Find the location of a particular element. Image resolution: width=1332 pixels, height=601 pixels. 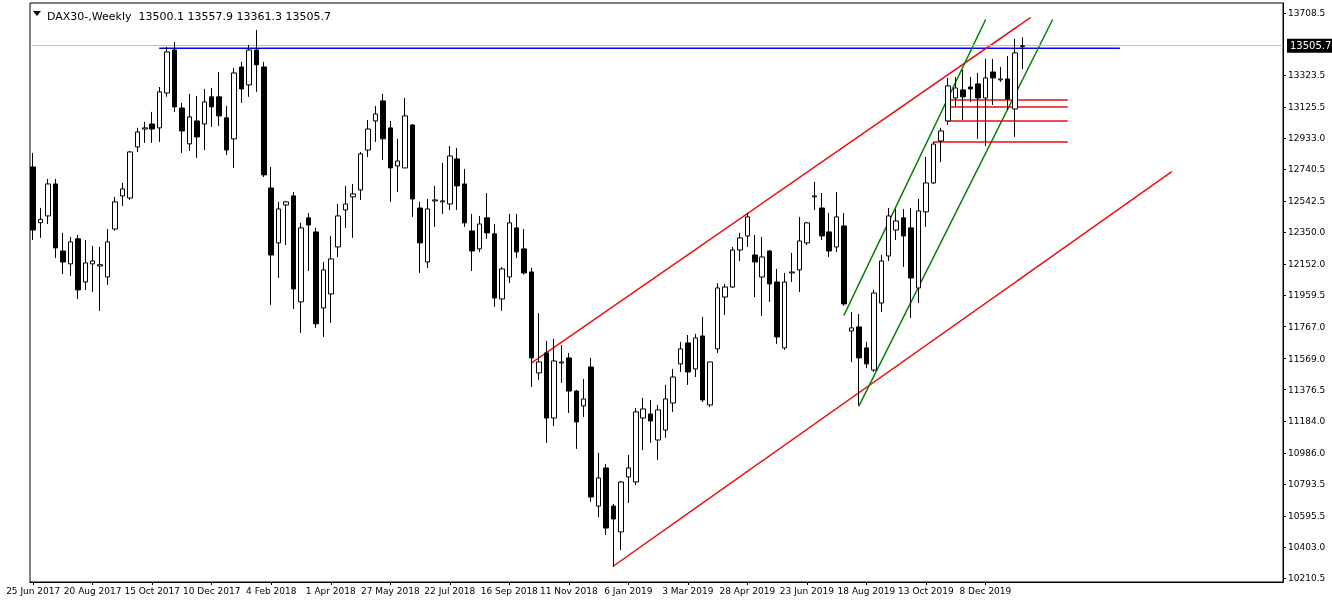

x-tick-label: 1 Apr 2018 is located at coordinates (330, 590).